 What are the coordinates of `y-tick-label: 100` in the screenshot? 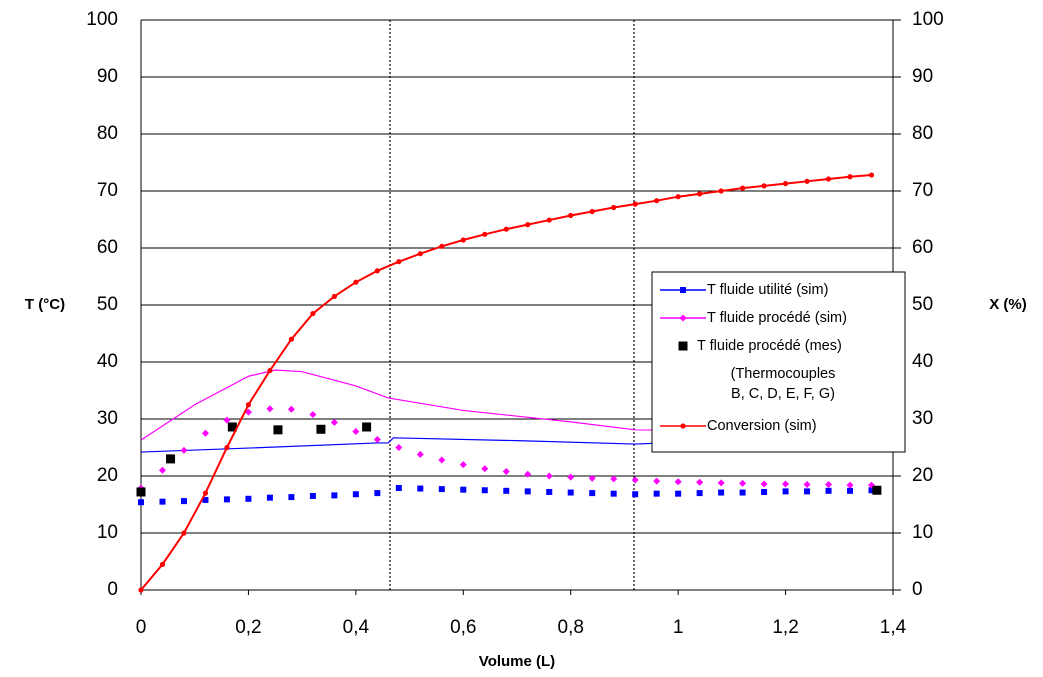 It's located at (102, 19).